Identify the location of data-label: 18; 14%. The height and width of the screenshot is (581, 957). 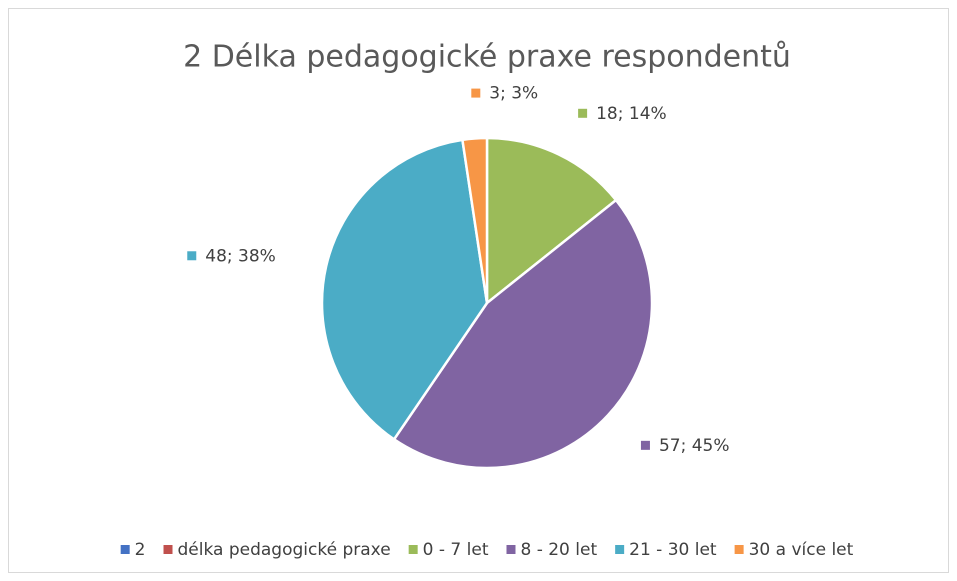
(631, 114).